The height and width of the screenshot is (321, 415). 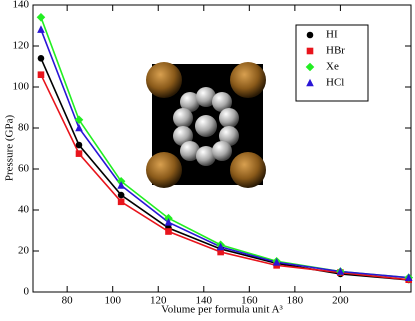 I want to click on y-tick-label: 140, so click(x=21, y=5).